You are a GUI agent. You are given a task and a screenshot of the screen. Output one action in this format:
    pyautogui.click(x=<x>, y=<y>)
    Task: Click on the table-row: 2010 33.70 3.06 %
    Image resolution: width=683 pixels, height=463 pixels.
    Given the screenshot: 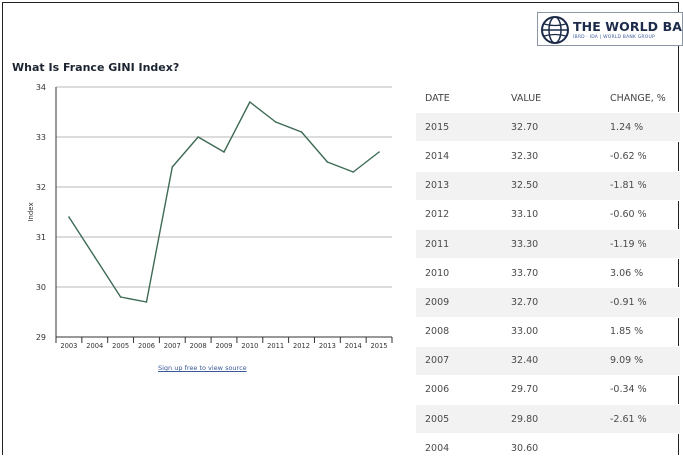 What is the action you would take?
    pyautogui.click(x=548, y=273)
    